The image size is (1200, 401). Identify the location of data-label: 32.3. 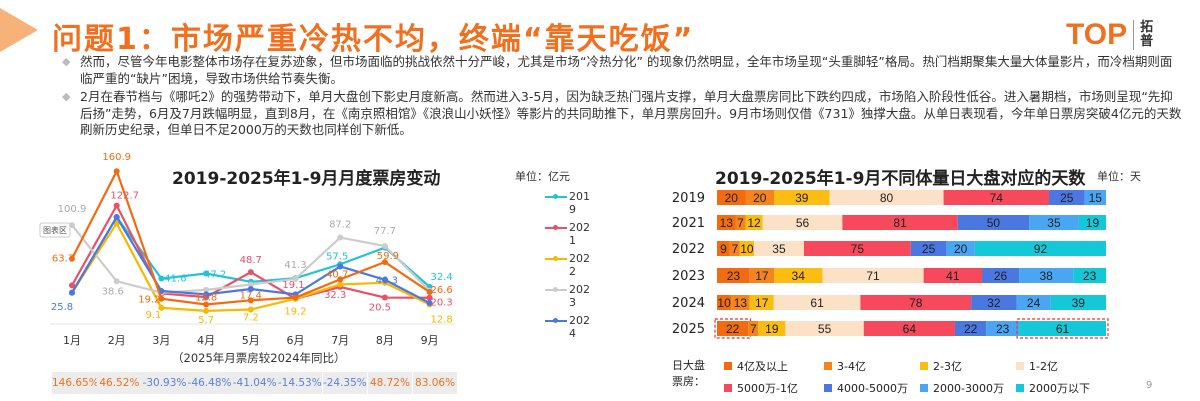
(335, 295).